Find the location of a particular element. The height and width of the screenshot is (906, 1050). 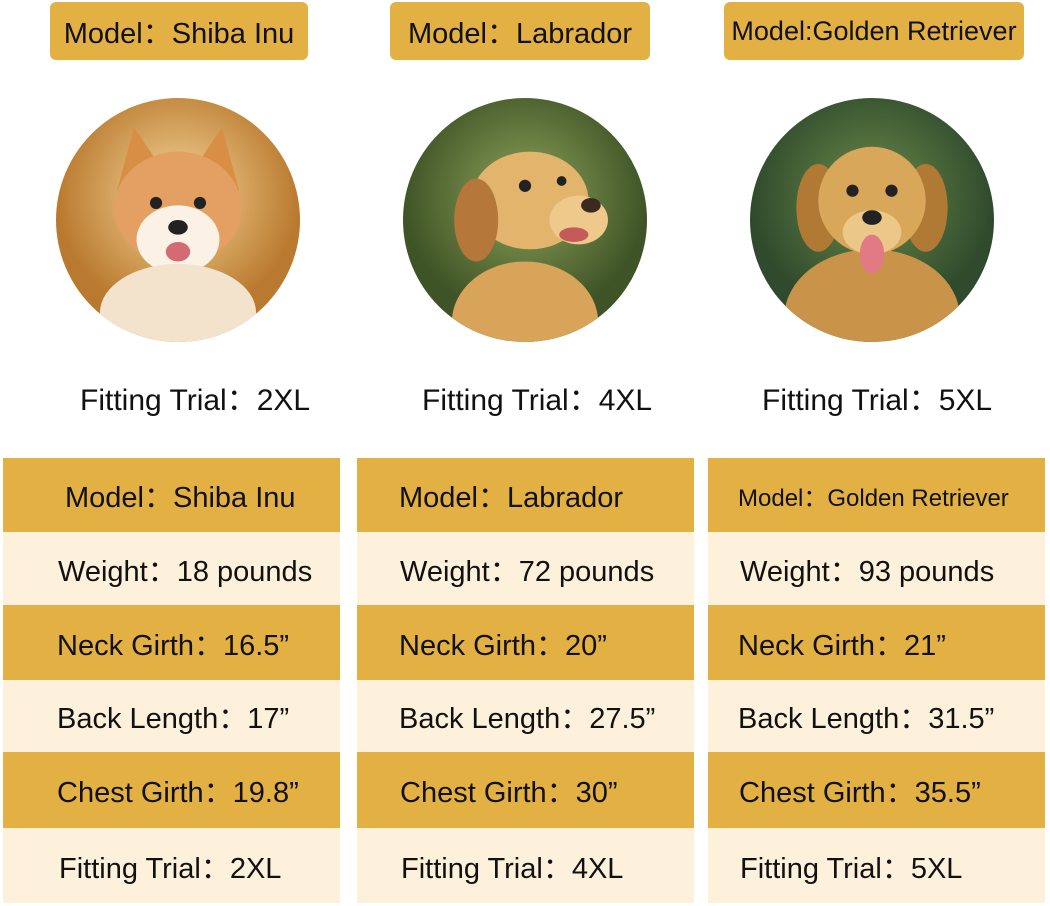

shiba-inu-photo is located at coordinates (178, 220).